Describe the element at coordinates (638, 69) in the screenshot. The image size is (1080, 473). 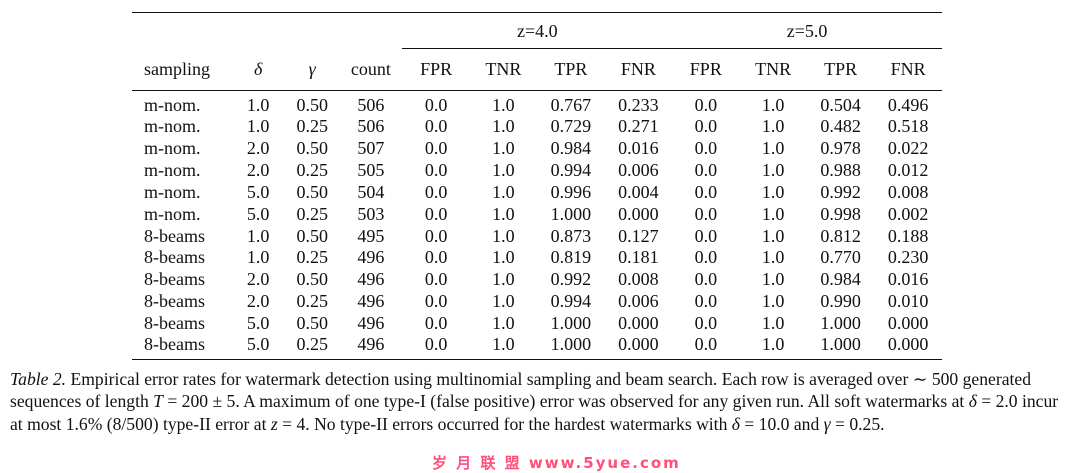
I see `col-header-fnr-z4: FNR` at that location.